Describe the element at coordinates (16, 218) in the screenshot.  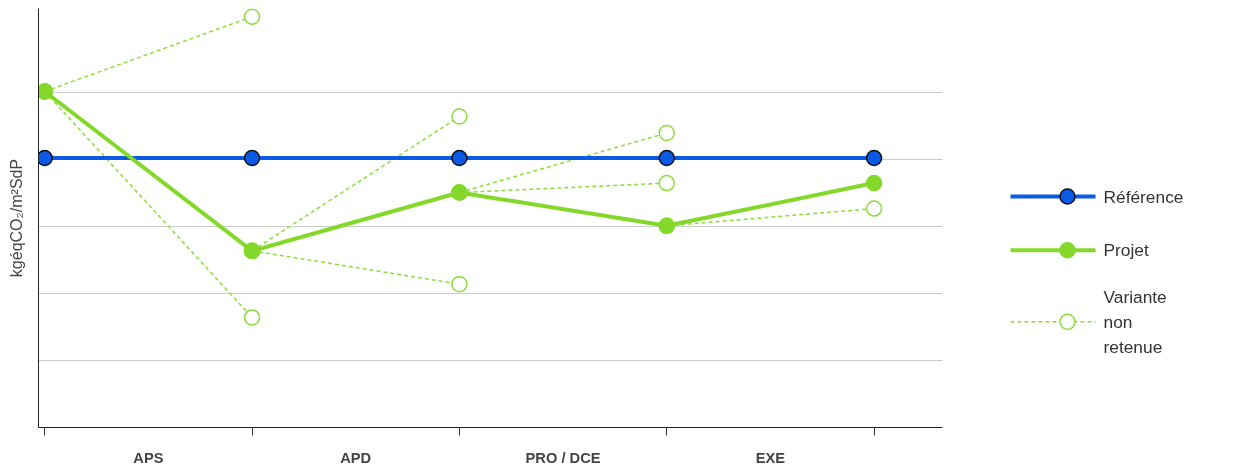
I see `y-axis-title: kgéqCO₂/m²SdP` at that location.